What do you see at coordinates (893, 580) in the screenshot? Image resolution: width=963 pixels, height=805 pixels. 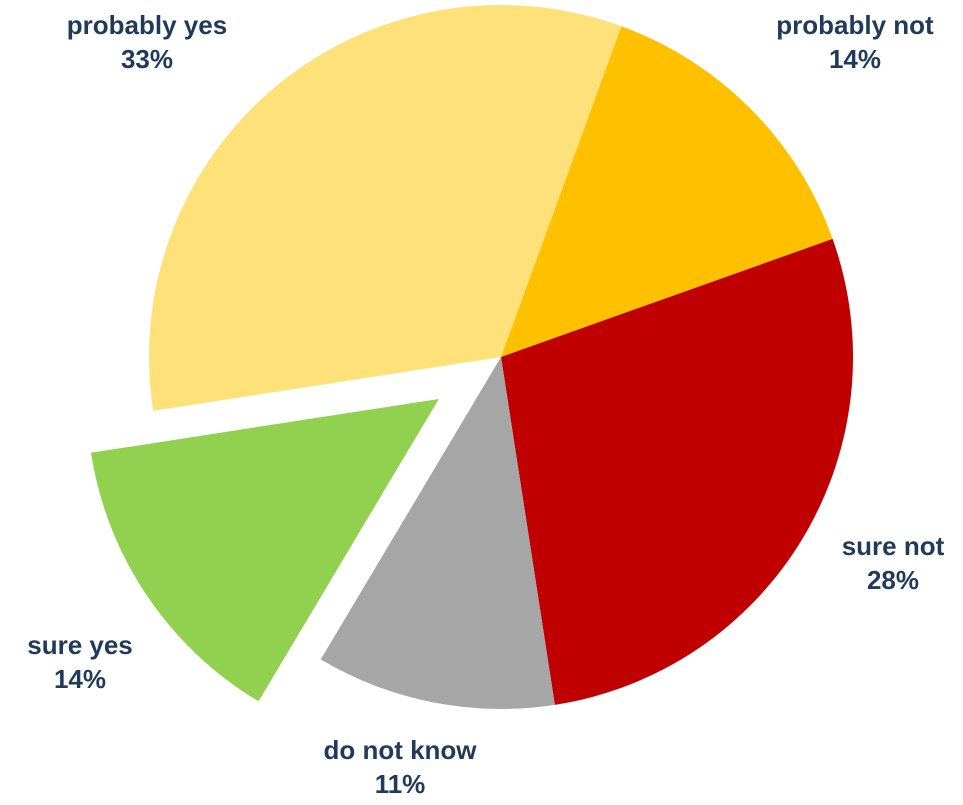 I see `label-sure-not-value: 28%` at bounding box center [893, 580].